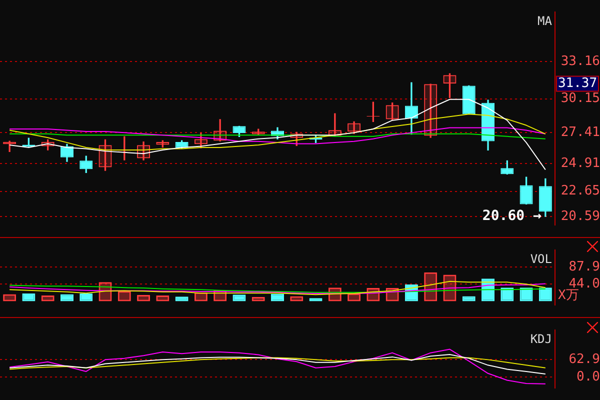 The height and width of the screenshot is (400, 600). What do you see at coordinates (584, 266) in the screenshot?
I see `y-tick-label: 87.9` at bounding box center [584, 266].